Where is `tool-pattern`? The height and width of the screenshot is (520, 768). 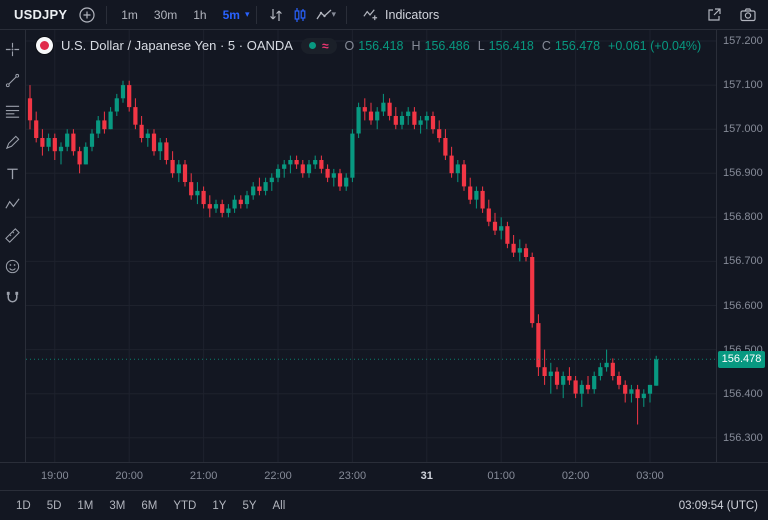
tool-pattern is located at coordinates (13, 204).